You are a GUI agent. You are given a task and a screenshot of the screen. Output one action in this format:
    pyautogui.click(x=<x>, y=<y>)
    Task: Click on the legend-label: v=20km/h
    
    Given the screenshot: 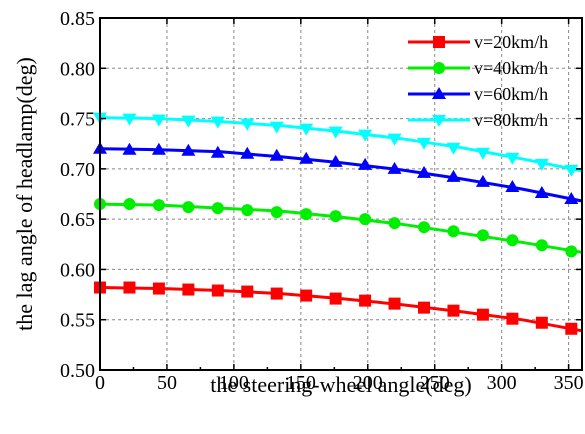 What is the action you would take?
    pyautogui.click(x=511, y=42)
    